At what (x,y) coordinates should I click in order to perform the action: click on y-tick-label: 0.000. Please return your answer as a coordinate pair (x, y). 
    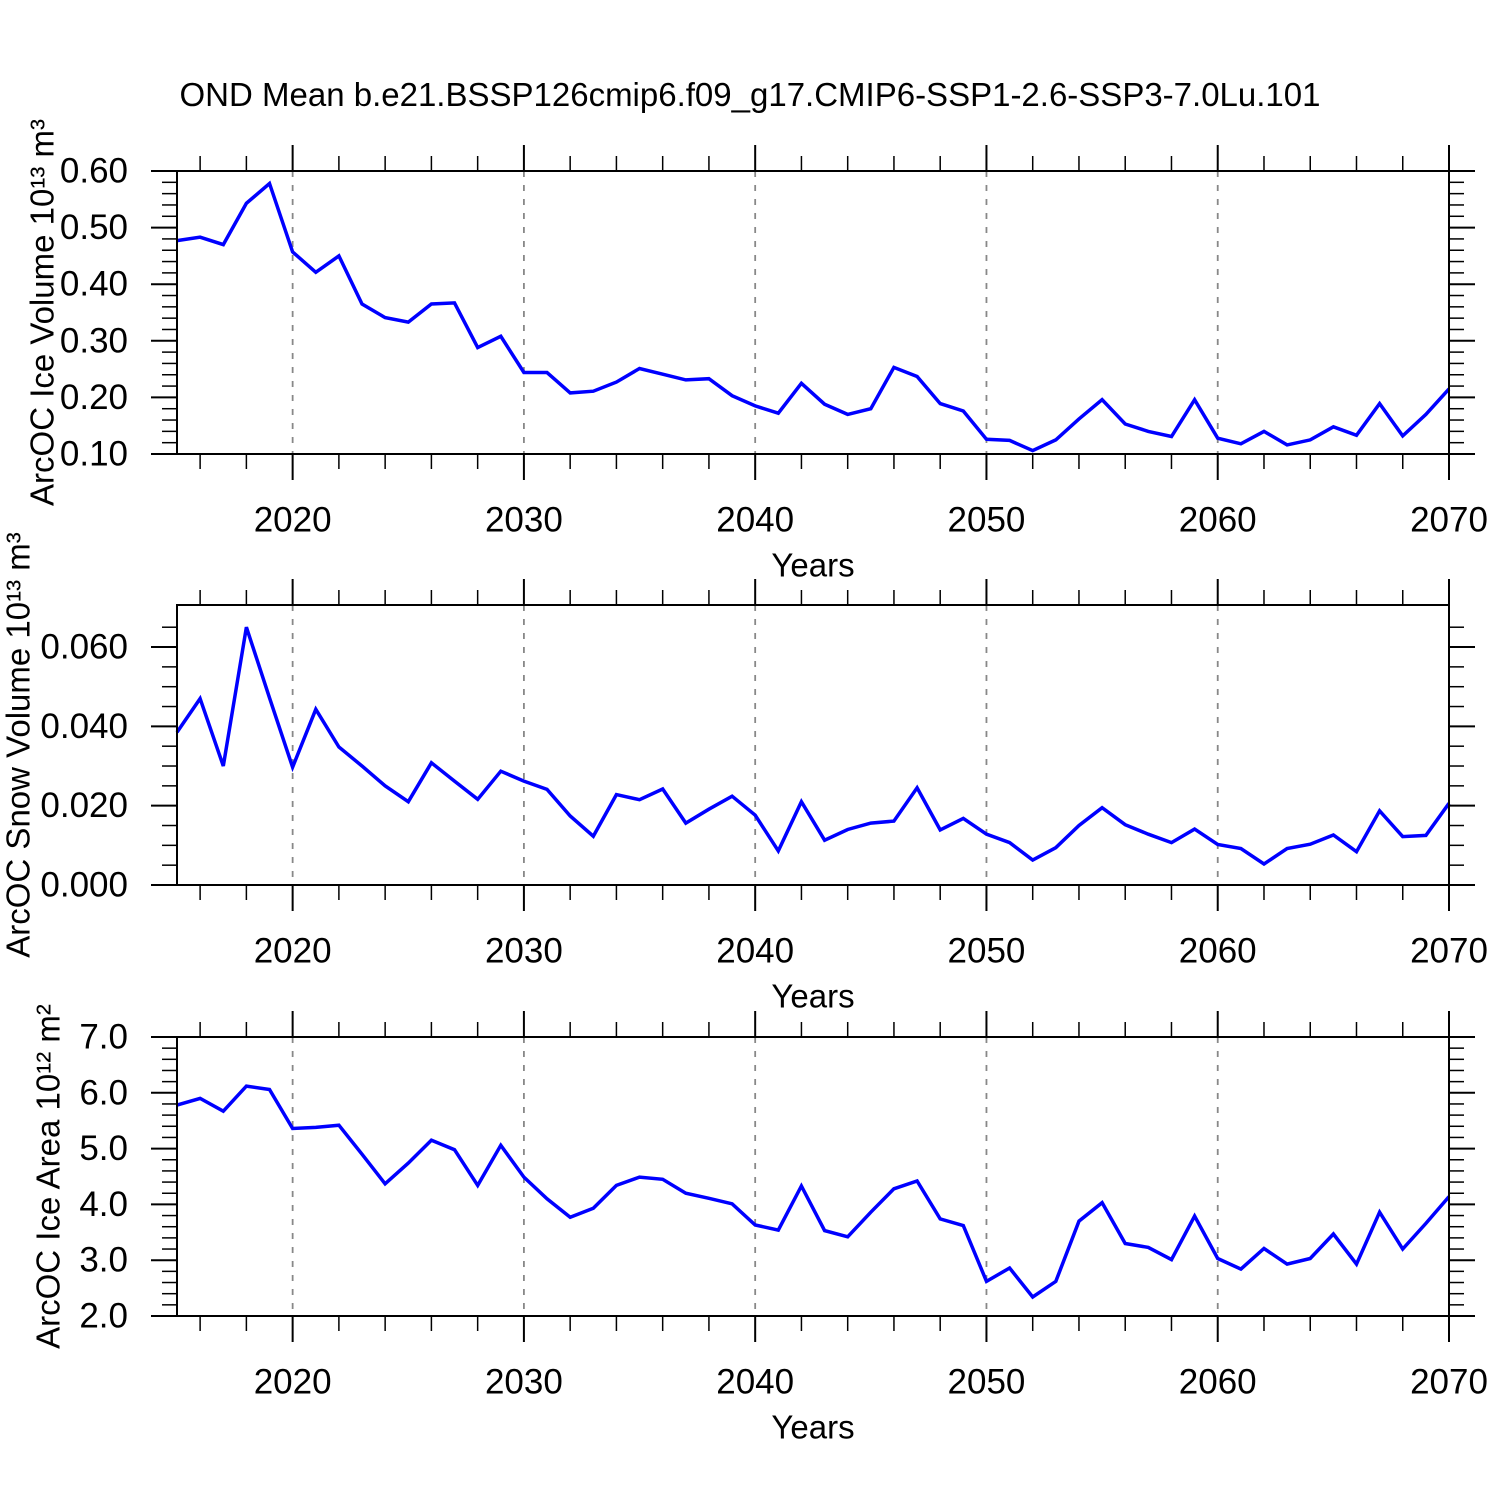
    Looking at the image, I should click on (84, 885).